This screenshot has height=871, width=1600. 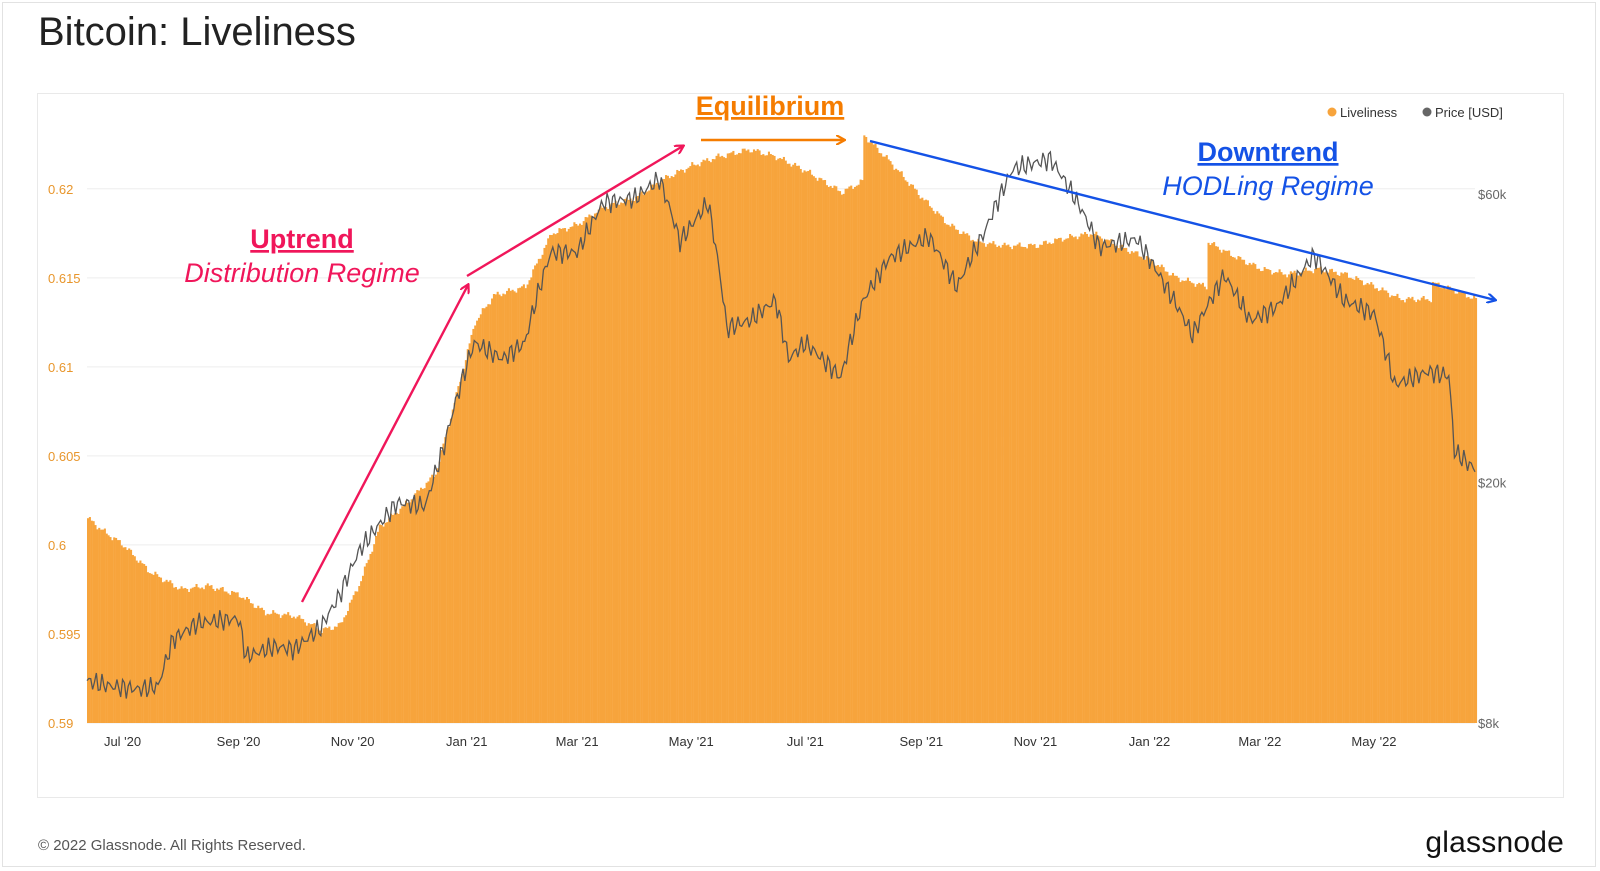 I want to click on legend: Liveliness Price [USD], so click(x=1415, y=112).